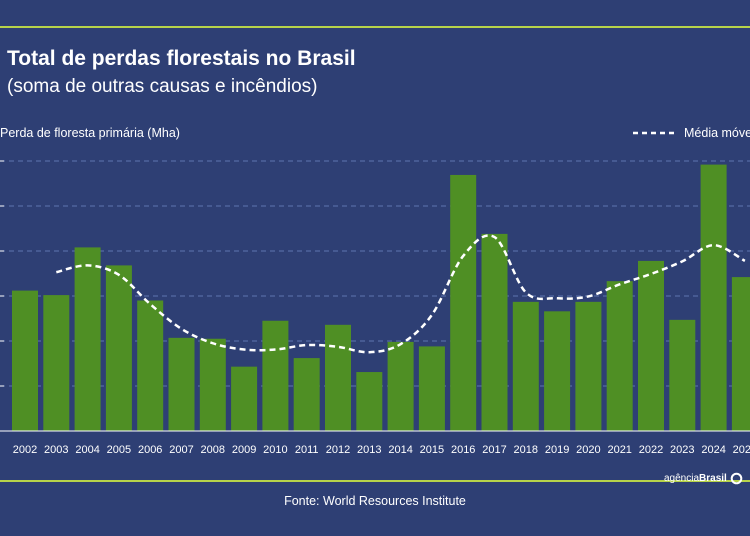 The width and height of the screenshot is (750, 536). Describe the element at coordinates (275, 450) in the screenshot. I see `x-tick-label: 2010` at that location.